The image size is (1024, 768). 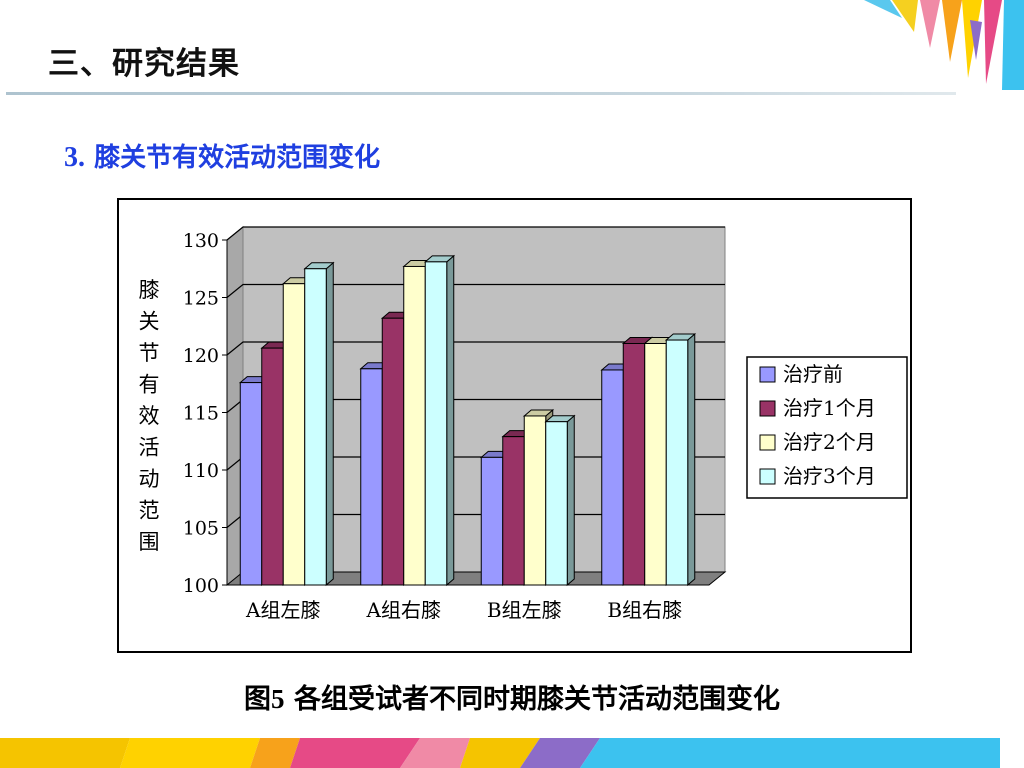 I want to click on legend-item: 治疗3个月, so click(x=817, y=476).